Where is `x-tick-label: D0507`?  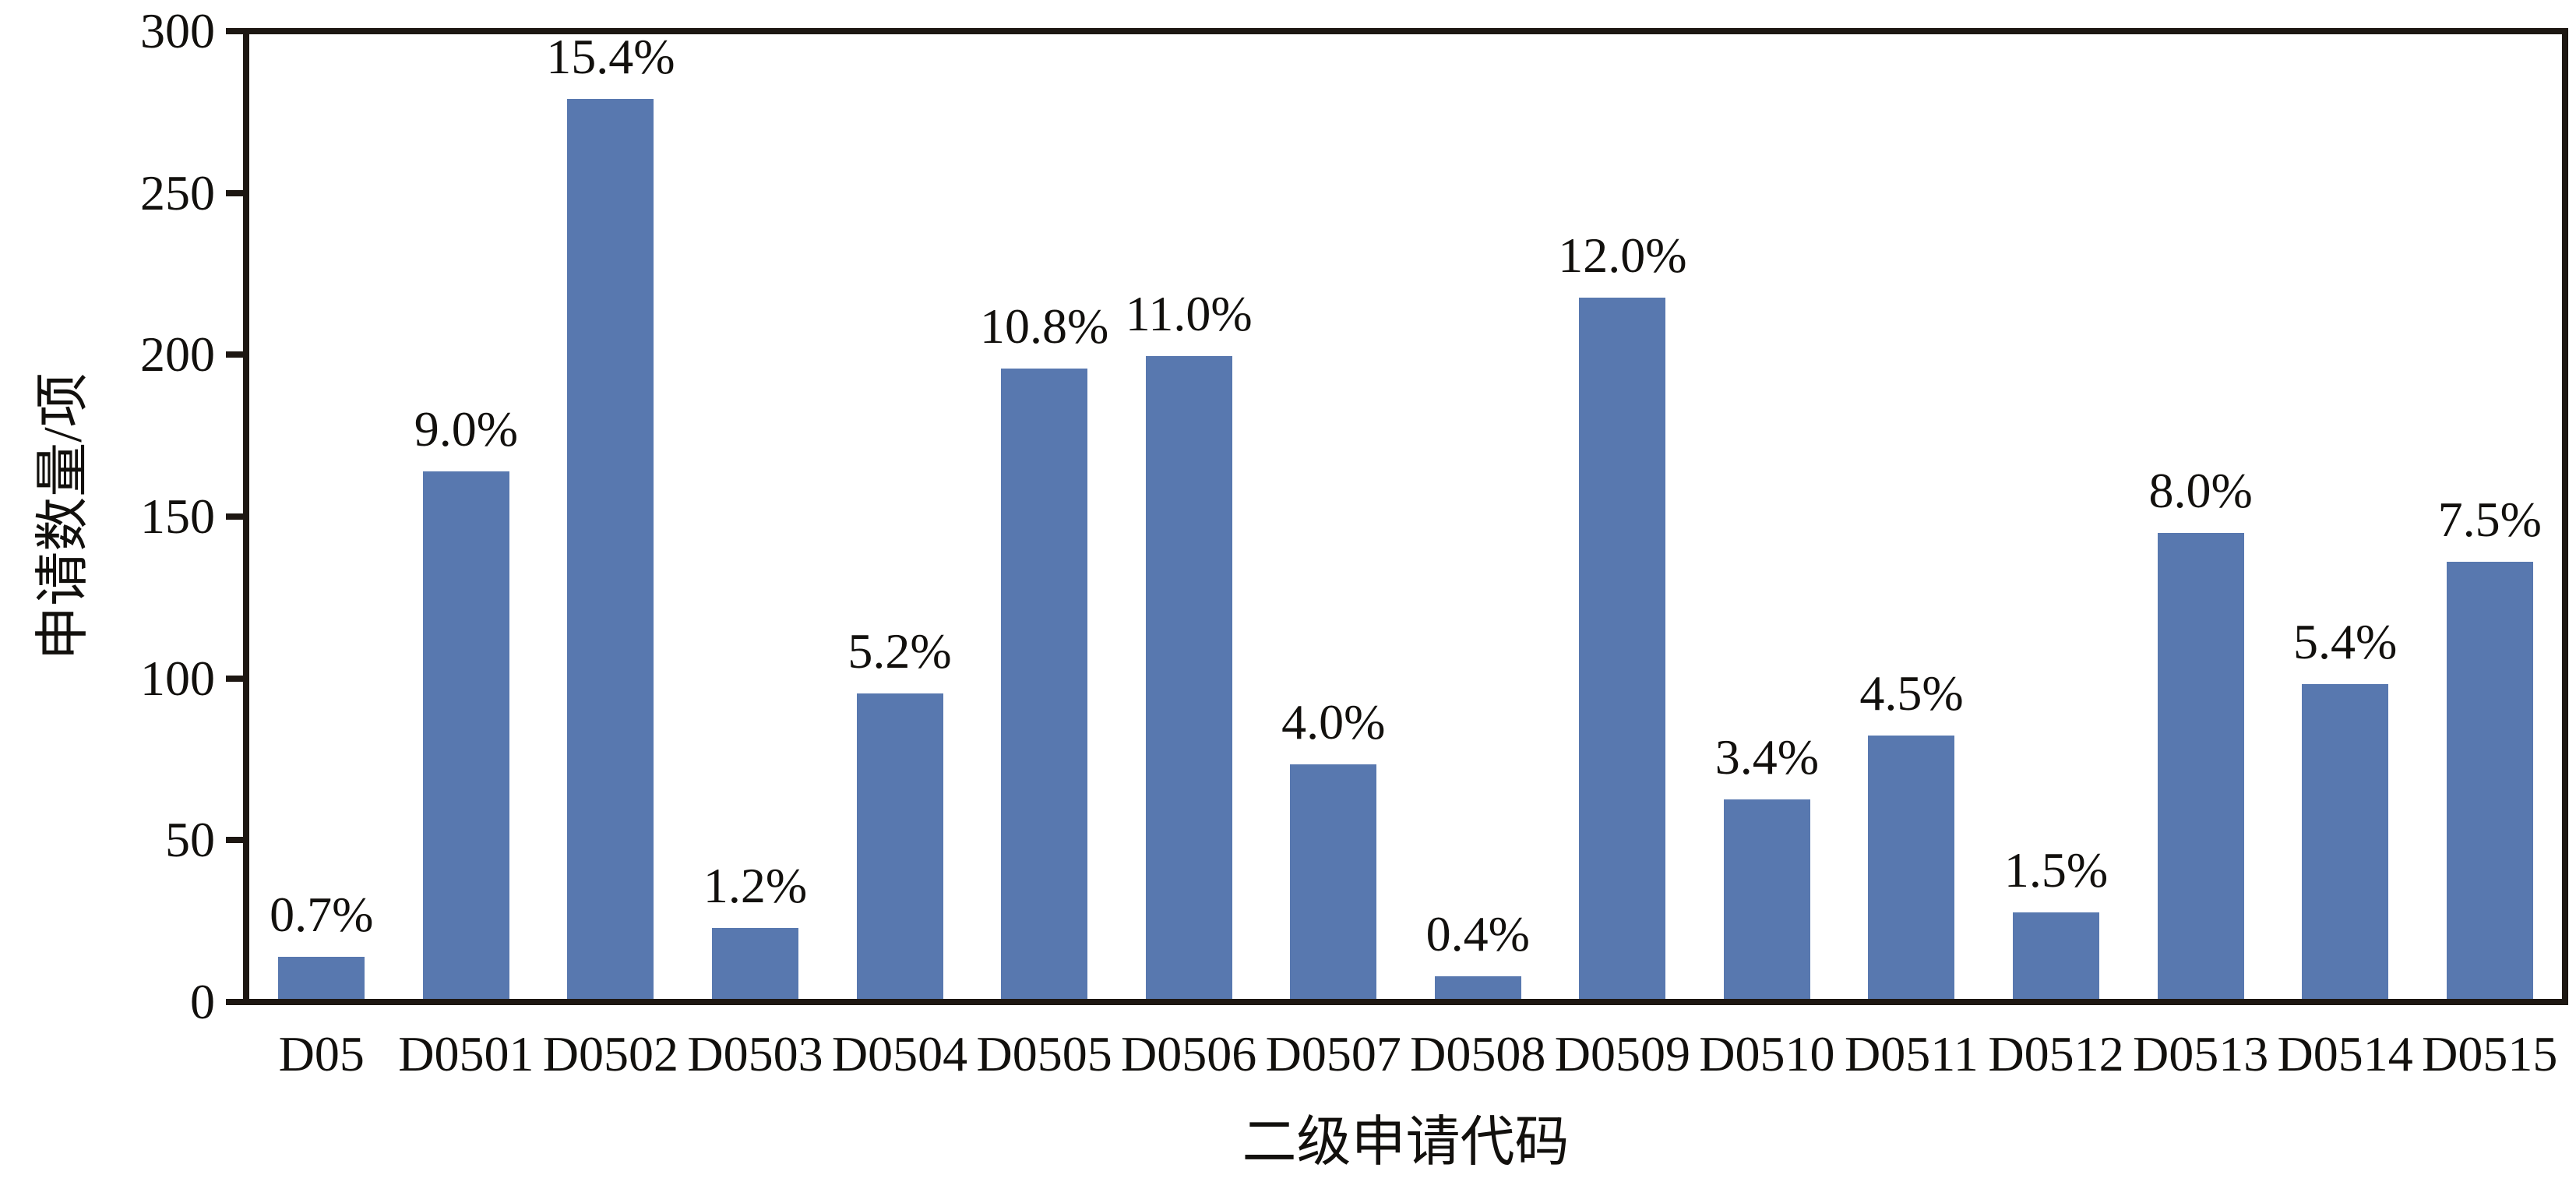
x-tick-label: D0507 is located at coordinates (1333, 1053).